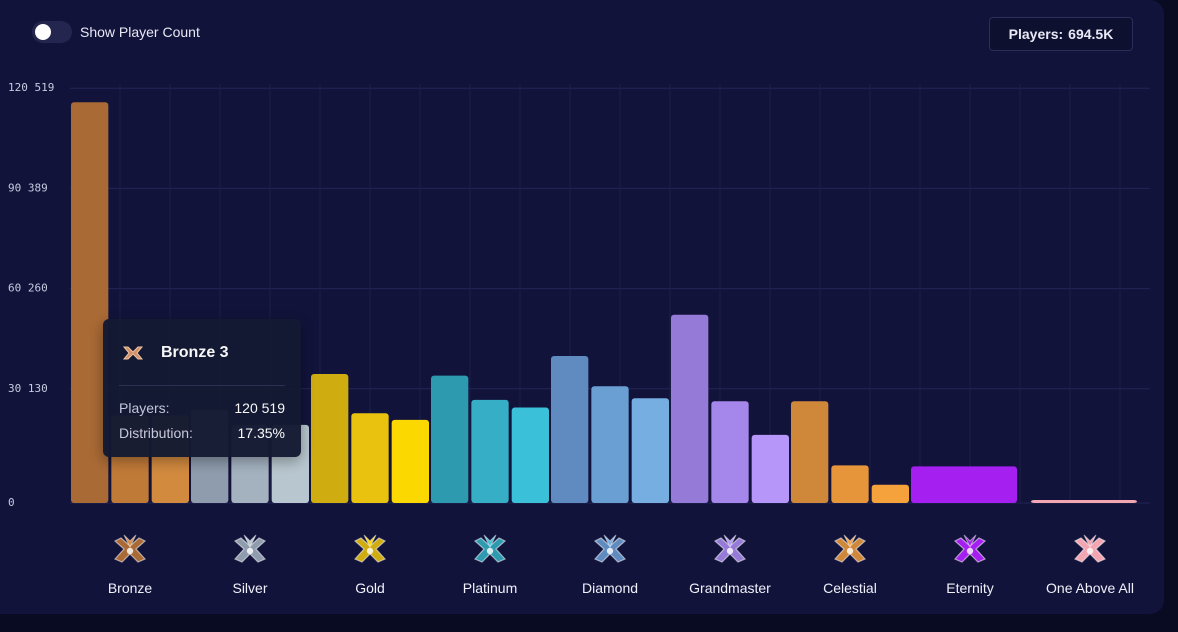 Image resolution: width=1178 pixels, height=632 pixels. I want to click on toggle-switch, so click(52, 32).